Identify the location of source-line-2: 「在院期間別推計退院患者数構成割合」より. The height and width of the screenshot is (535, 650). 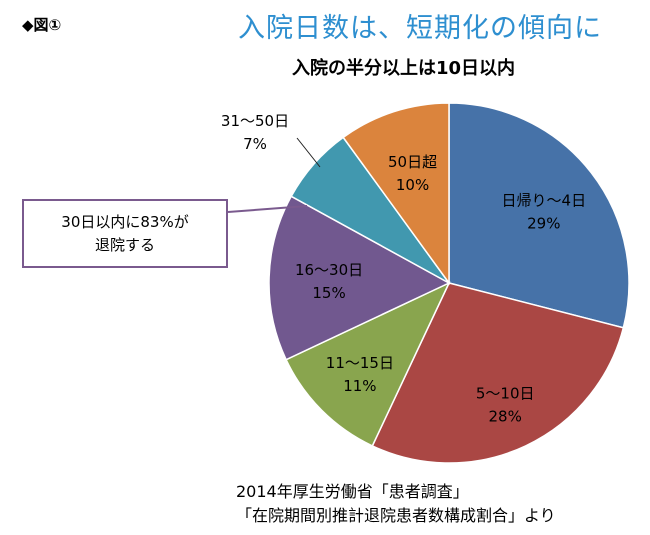
(396, 515).